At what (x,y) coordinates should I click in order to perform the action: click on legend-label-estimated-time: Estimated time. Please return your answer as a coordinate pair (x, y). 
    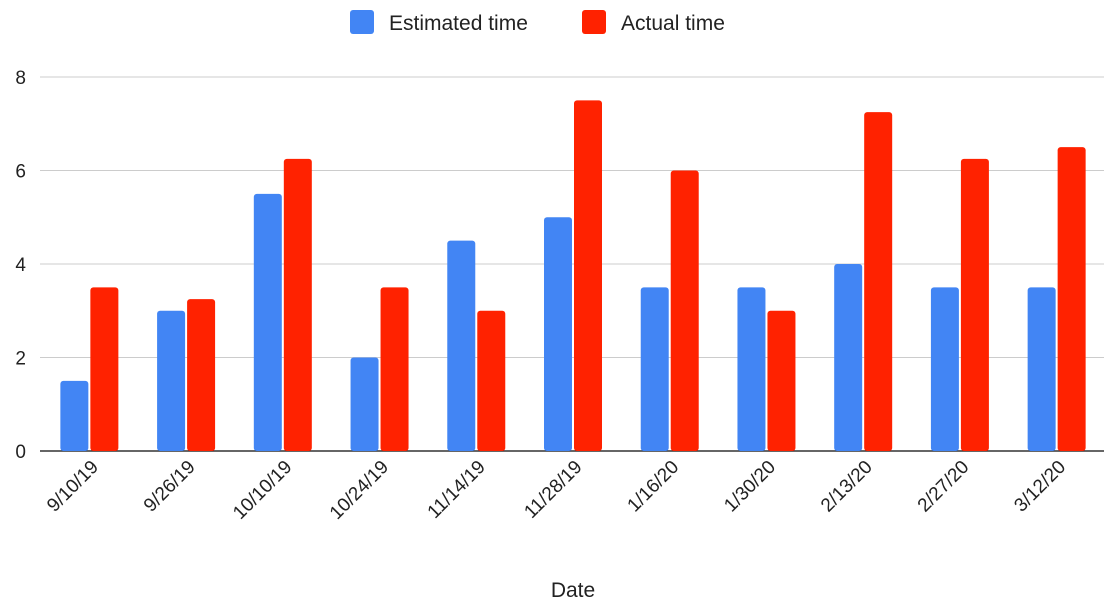
    Looking at the image, I should click on (458, 23).